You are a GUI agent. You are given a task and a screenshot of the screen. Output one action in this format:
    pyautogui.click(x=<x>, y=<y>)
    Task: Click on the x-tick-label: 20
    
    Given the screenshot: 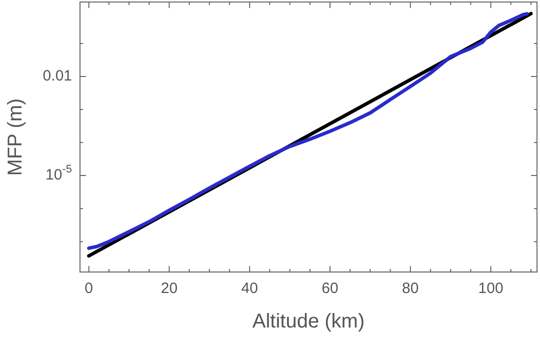 What is the action you would take?
    pyautogui.click(x=169, y=289)
    